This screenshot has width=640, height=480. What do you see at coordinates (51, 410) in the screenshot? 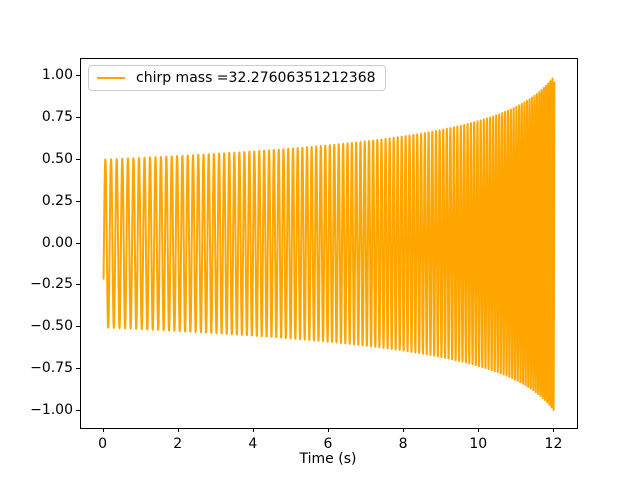
I see `y-tick-label: −1.00` at bounding box center [51, 410].